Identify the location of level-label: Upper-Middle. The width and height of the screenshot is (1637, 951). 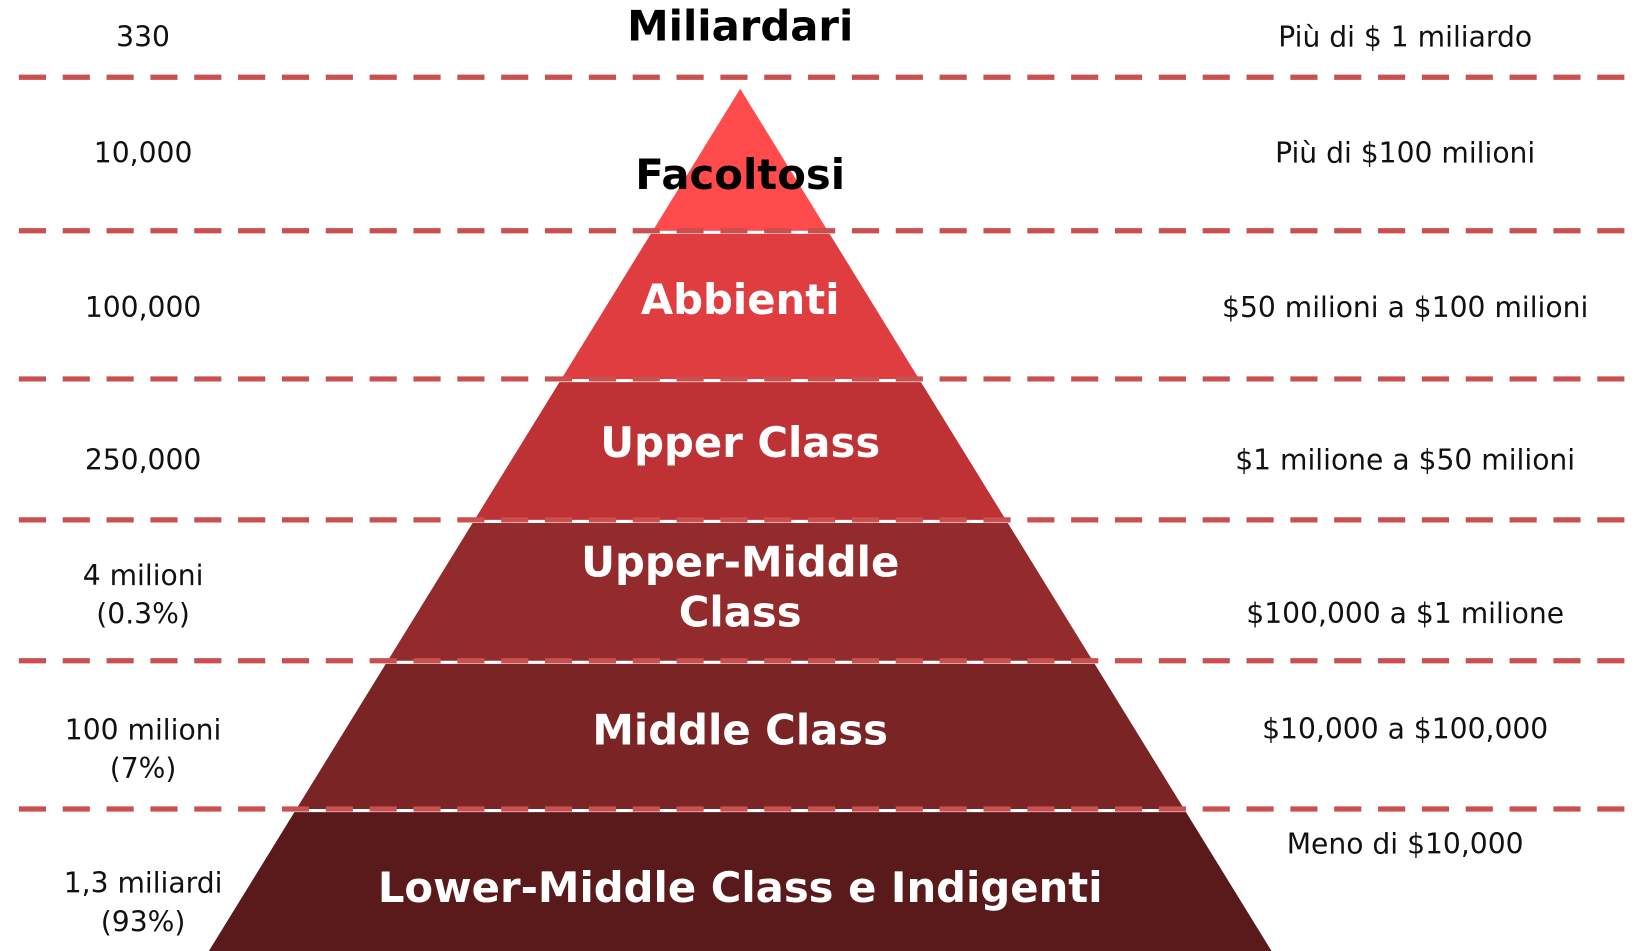
(740, 561).